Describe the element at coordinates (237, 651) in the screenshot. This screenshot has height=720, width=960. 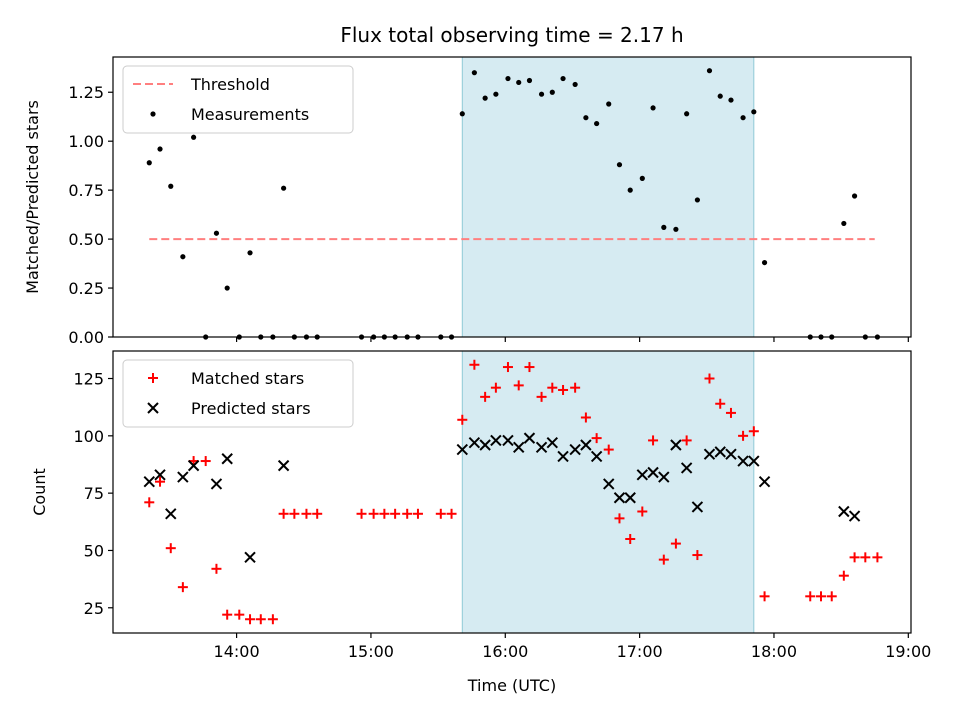
I see `x-tick-label: 14:00` at that location.